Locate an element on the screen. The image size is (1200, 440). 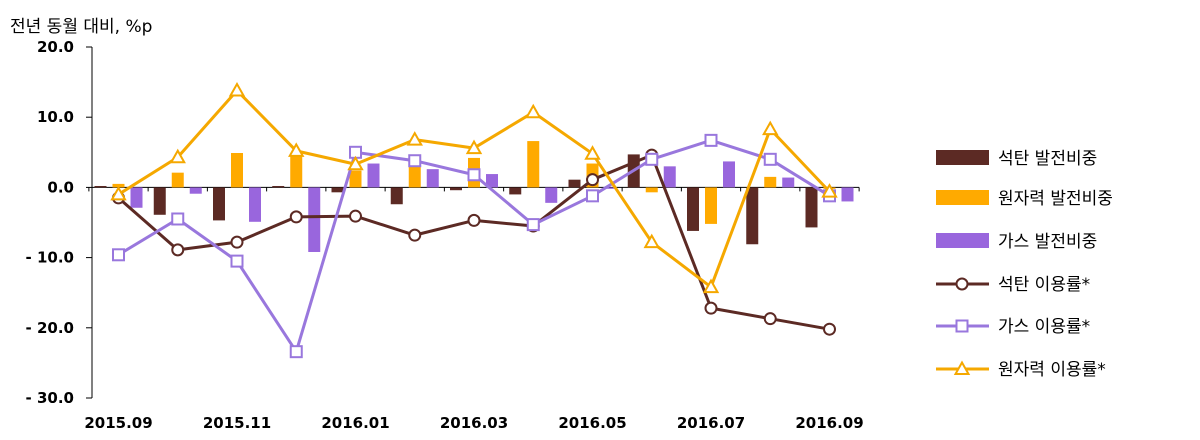
legend-label: 원자력 이용률* is located at coordinates (1052, 370).